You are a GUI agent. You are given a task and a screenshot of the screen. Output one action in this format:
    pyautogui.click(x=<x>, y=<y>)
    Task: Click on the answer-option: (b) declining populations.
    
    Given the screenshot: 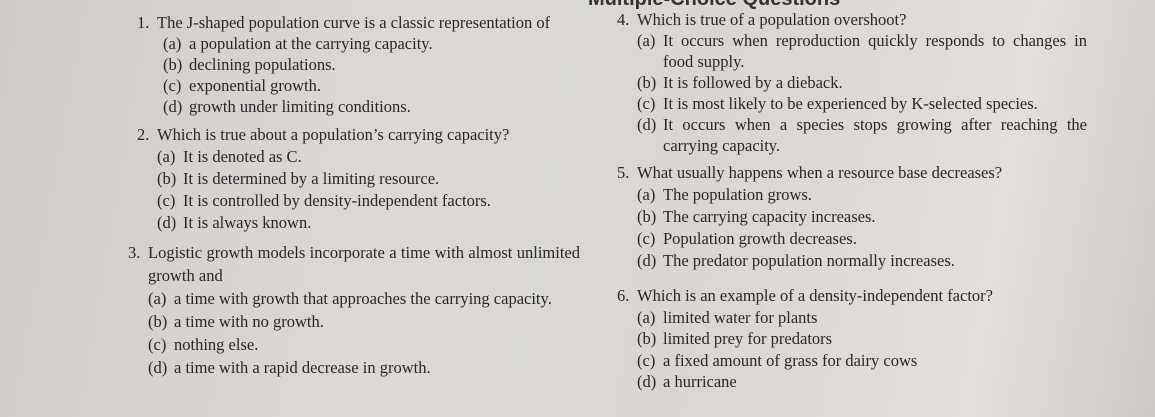 What is the action you would take?
    pyautogui.click(x=372, y=64)
    